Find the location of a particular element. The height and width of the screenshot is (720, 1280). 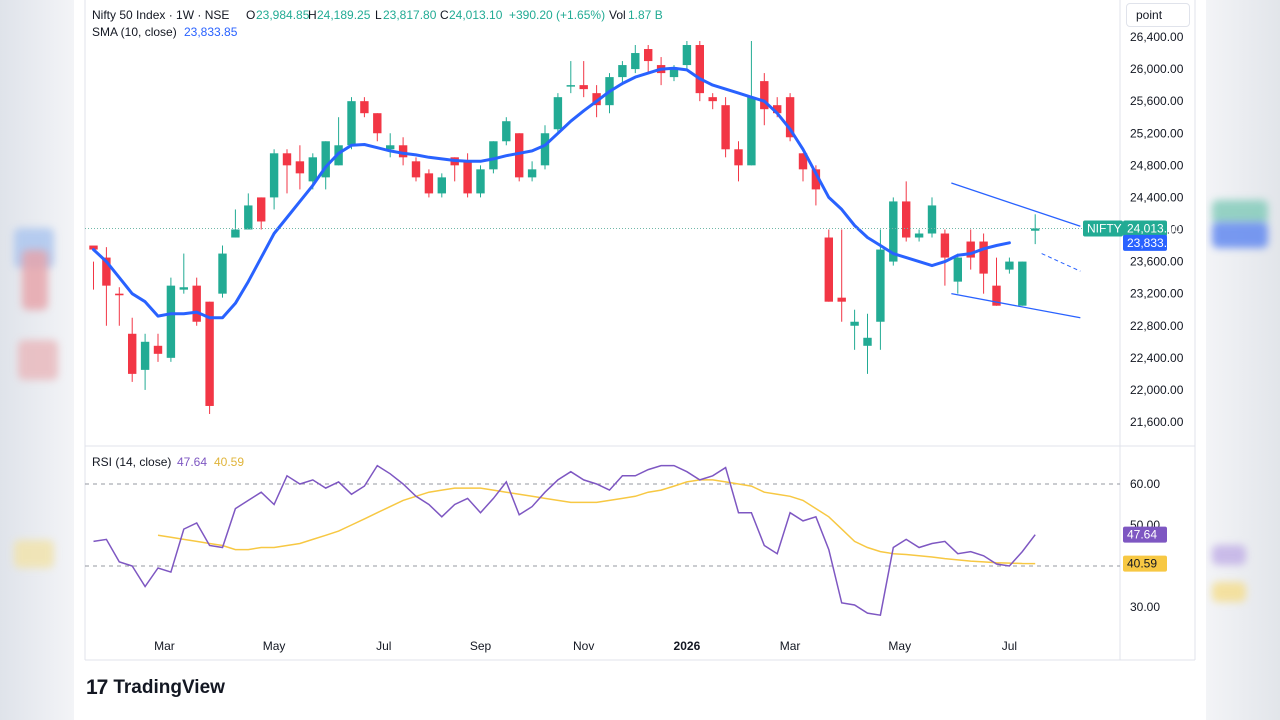

x-axis-tick: 2026 is located at coordinates (687, 646).